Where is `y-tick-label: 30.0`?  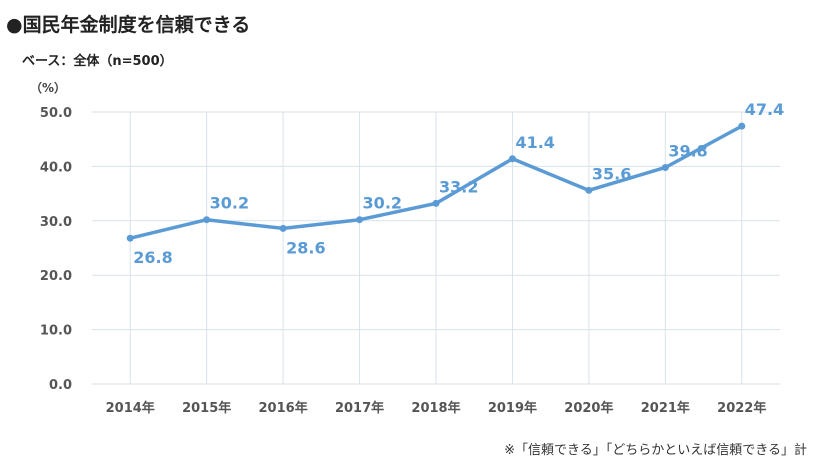 y-tick-label: 30.0 is located at coordinates (56, 222).